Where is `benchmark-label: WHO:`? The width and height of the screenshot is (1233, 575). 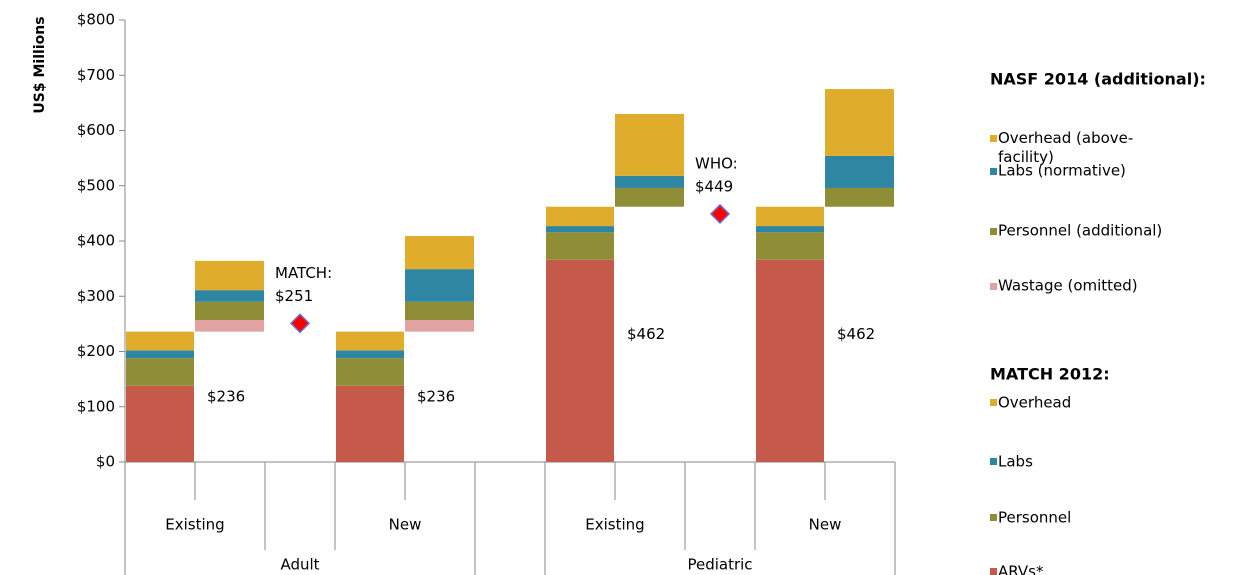 benchmark-label: WHO: is located at coordinates (716, 163).